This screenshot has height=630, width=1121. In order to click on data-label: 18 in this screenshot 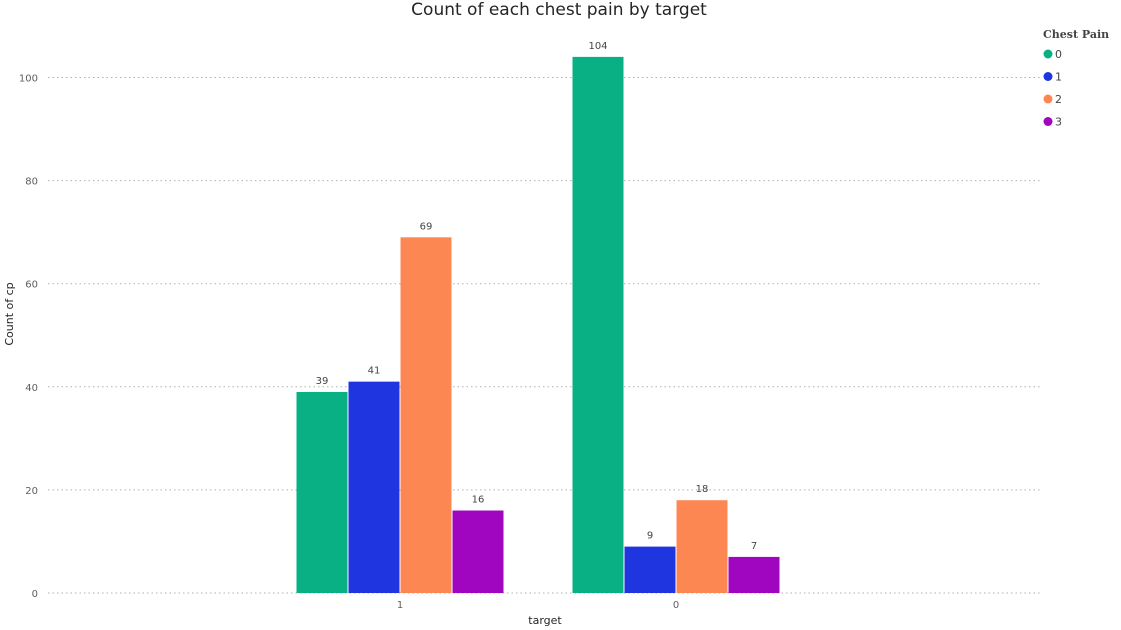, I will do `click(702, 489)`.